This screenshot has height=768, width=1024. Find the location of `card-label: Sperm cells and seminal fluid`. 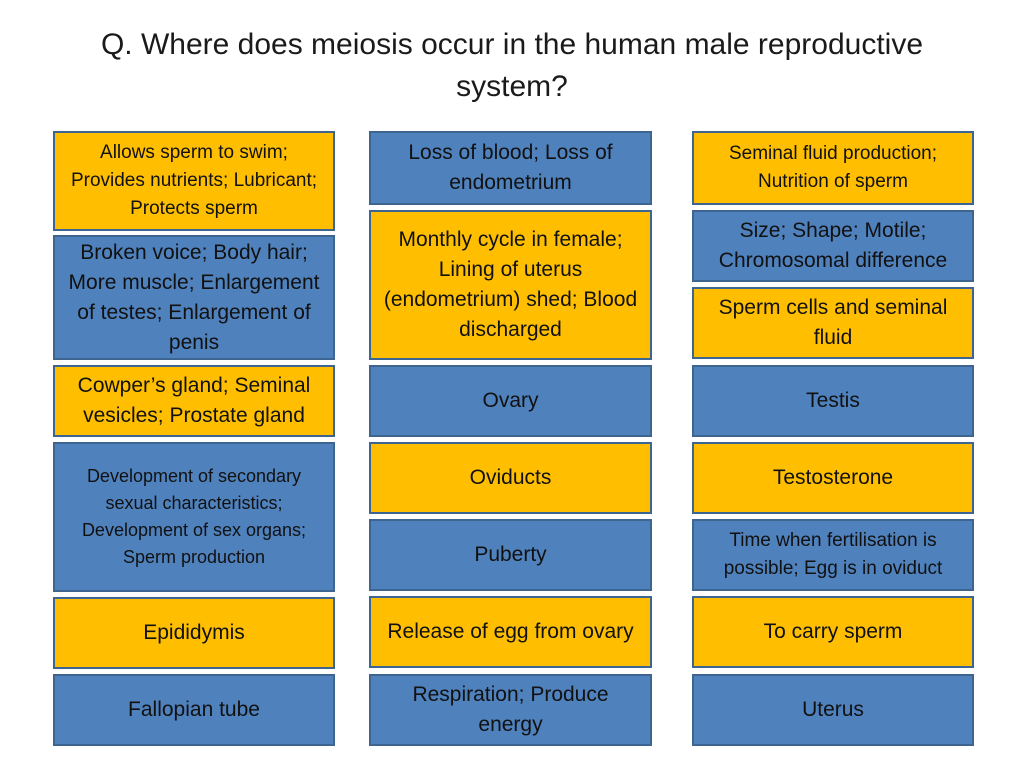

card-label: Sperm cells and seminal fluid is located at coordinates (833, 322).